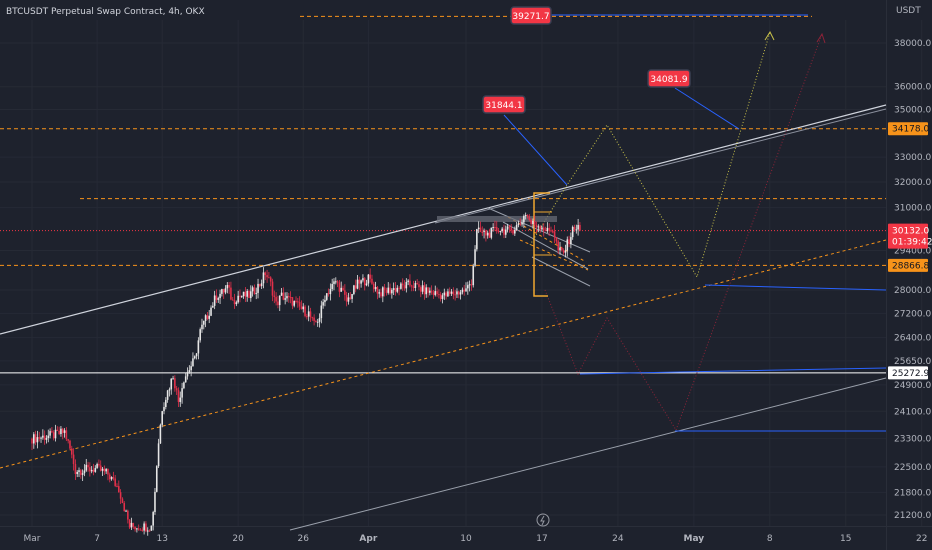 This screenshot has height=550, width=932. What do you see at coordinates (912, 44) in the screenshot?
I see `price-tick-label: 38000.0` at bounding box center [912, 44].